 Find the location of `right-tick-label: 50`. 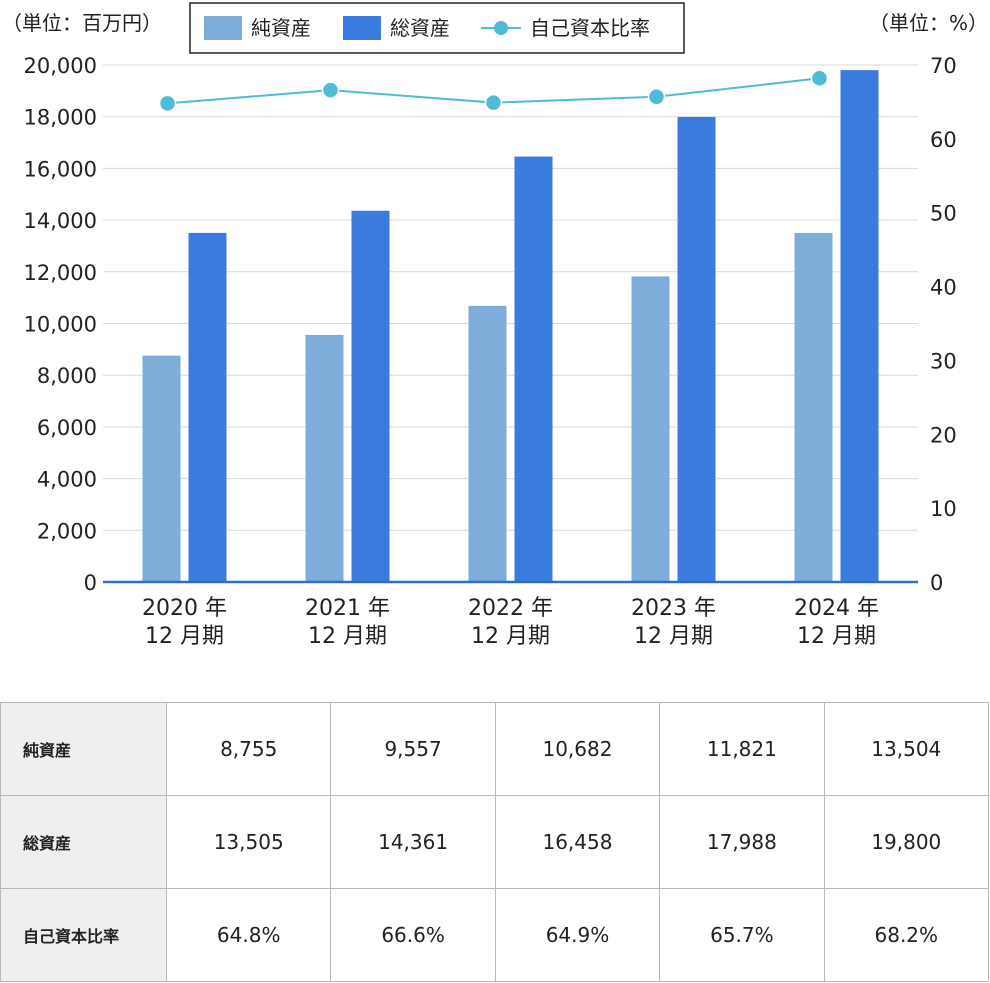

right-tick-label: 50 is located at coordinates (943, 214).